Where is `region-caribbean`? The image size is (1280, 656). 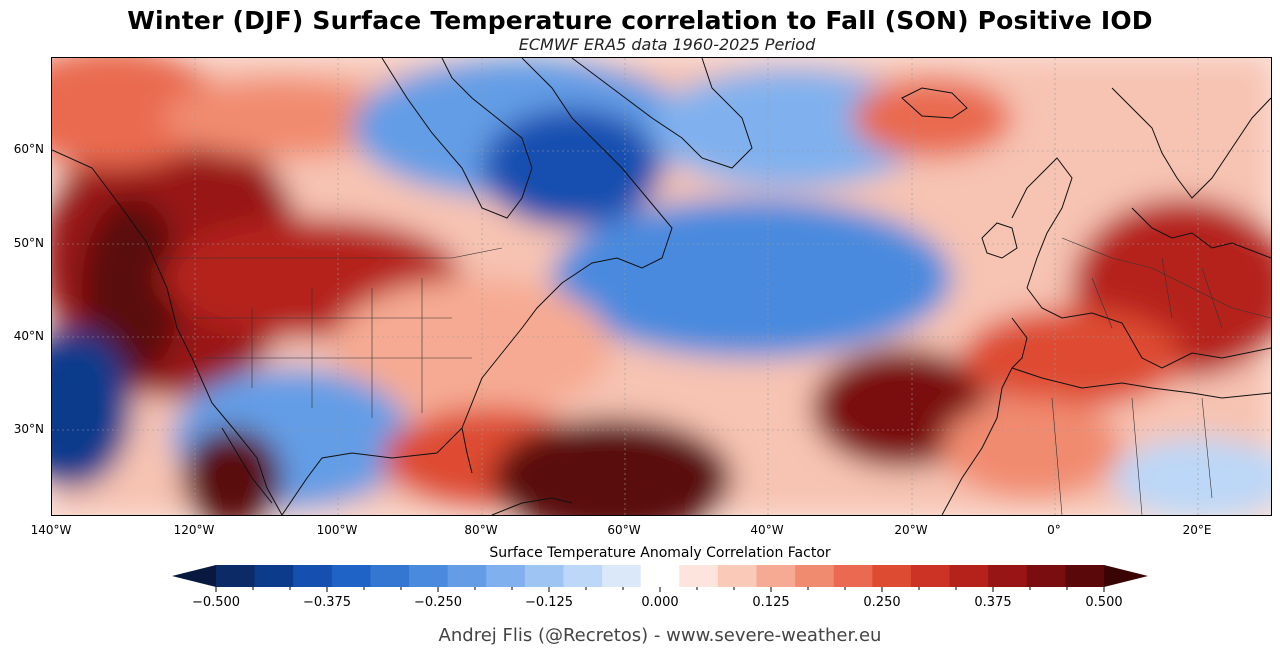
region-caribbean is located at coordinates (612, 466).